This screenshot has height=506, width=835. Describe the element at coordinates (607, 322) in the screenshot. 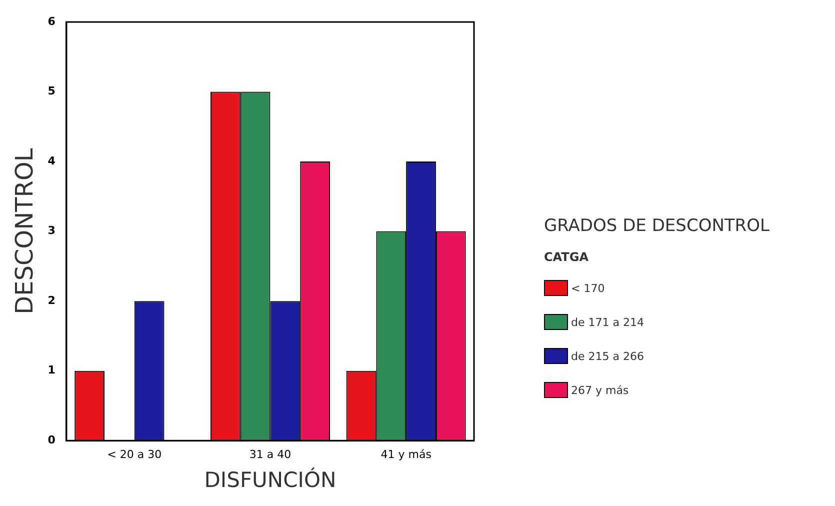

I see `legend-label: de 171 a 214` at that location.